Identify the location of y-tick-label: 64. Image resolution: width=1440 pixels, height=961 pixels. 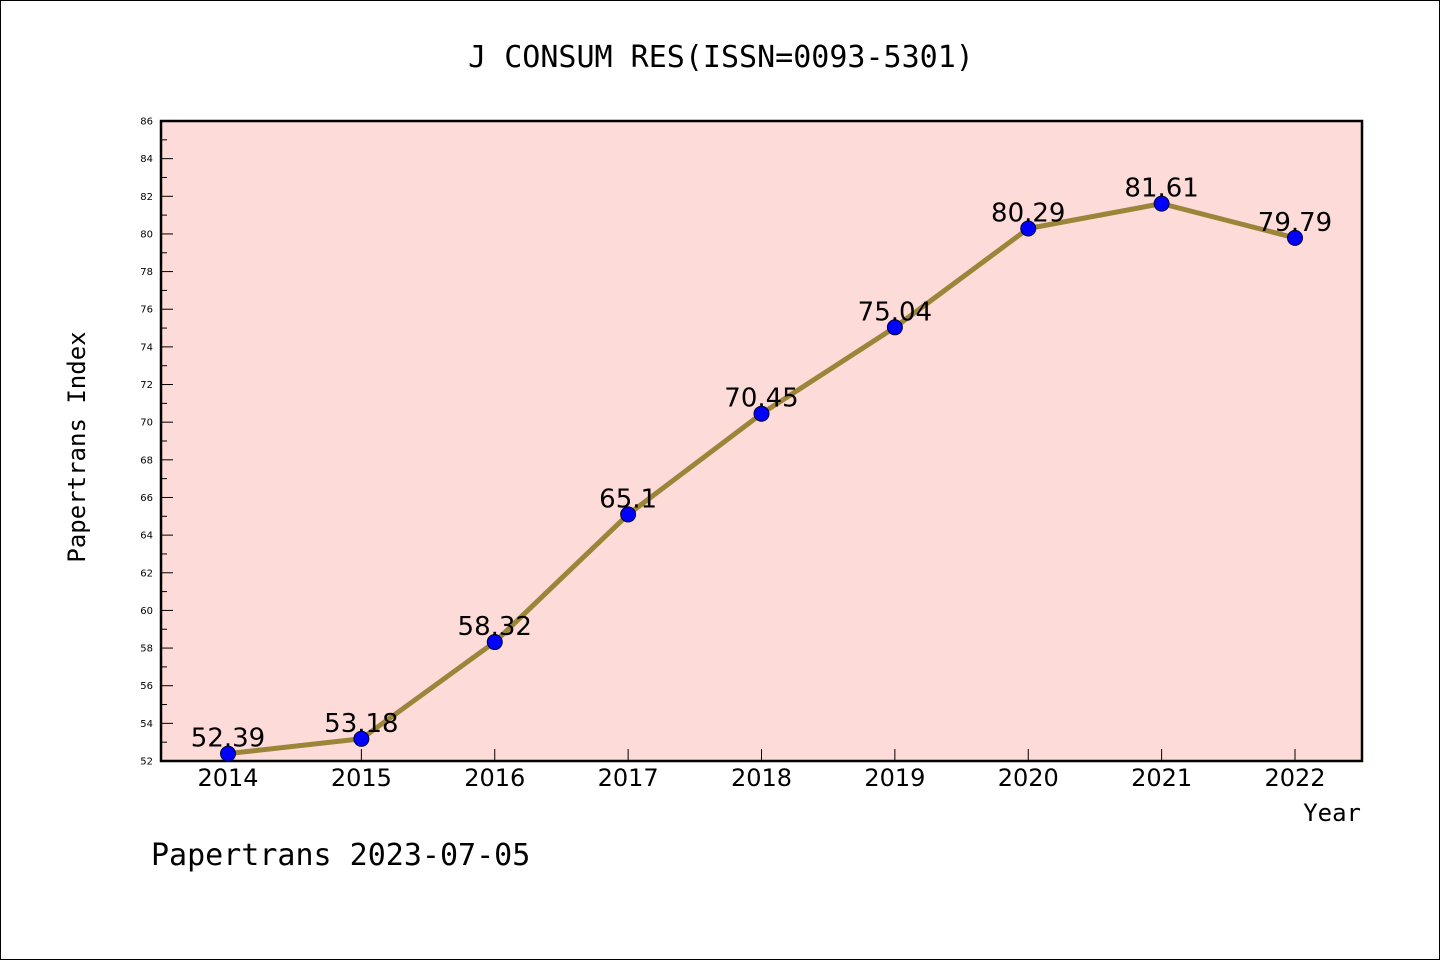
(146, 536).